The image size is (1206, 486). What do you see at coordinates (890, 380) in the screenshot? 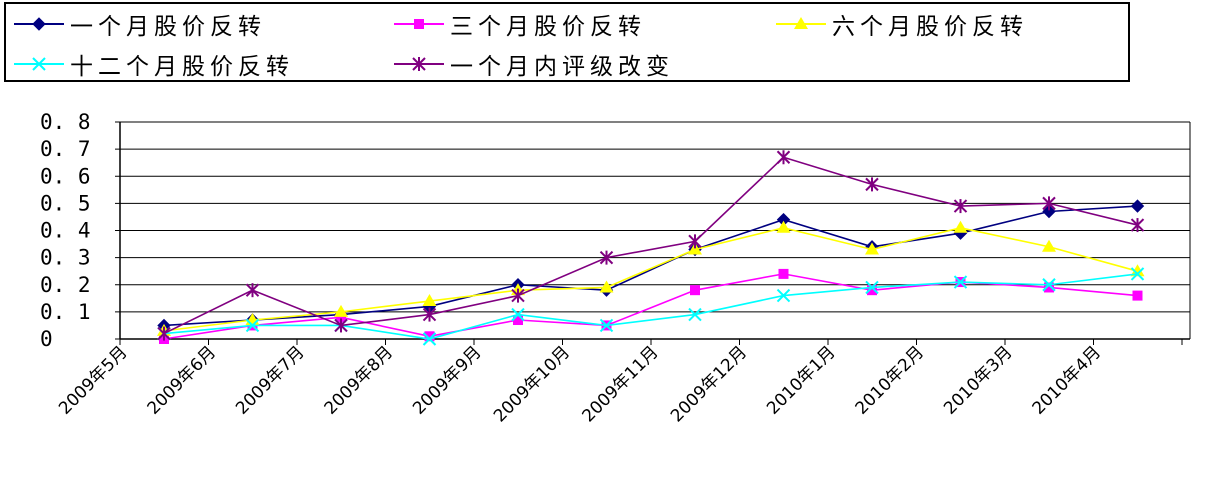
I see `x-tick-label: 2010年2月` at bounding box center [890, 380].